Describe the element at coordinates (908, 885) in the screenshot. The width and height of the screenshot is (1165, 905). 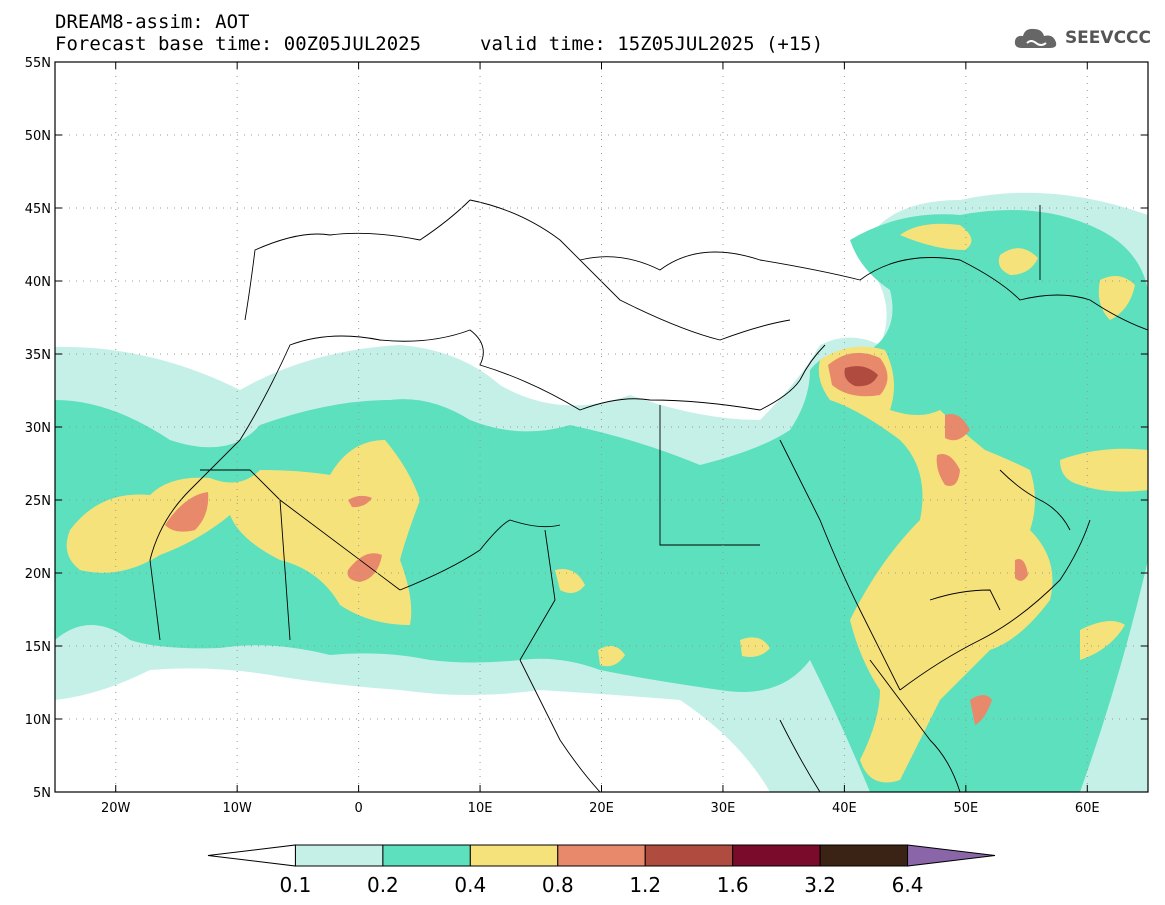
I see `colorbar-level-label: 6.4` at that location.